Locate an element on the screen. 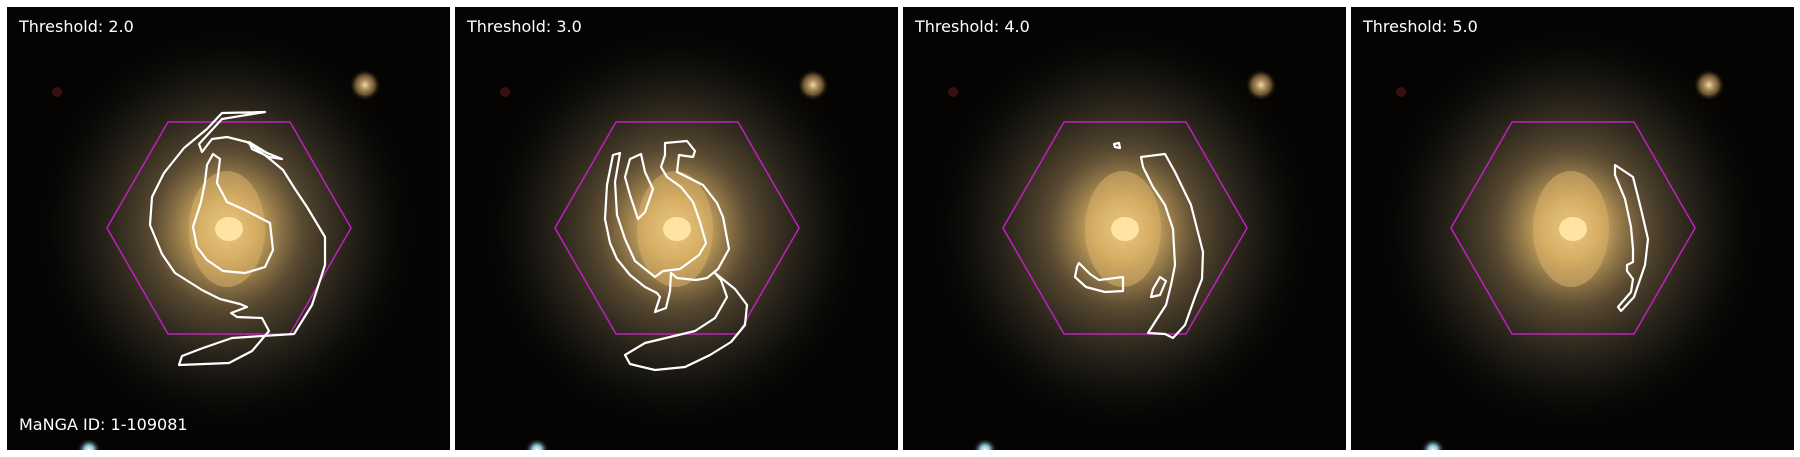 This screenshot has height=457, width=1800. panel-title: Threshold: 3.0 is located at coordinates (524, 26).